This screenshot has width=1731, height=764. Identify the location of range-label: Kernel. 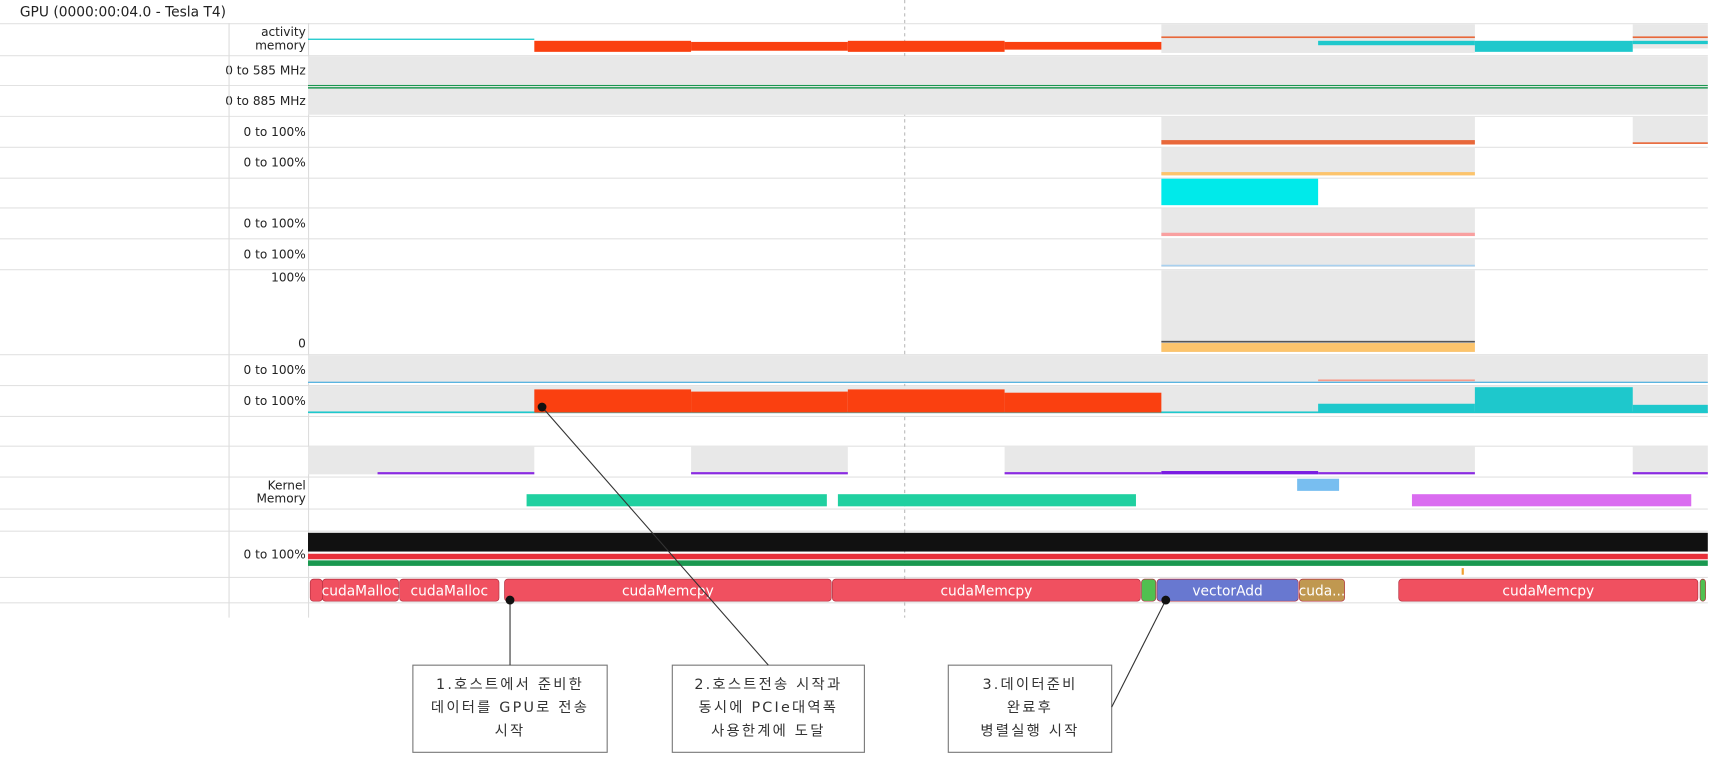
(287, 485).